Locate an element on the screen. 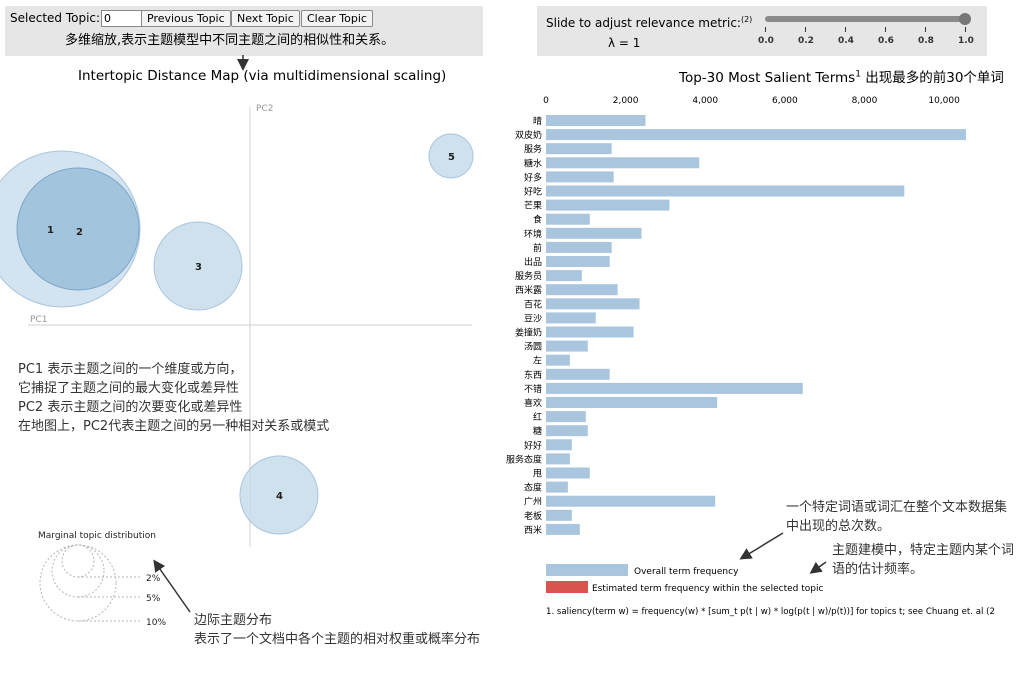  marginal-level-10: 10% is located at coordinates (156, 623).